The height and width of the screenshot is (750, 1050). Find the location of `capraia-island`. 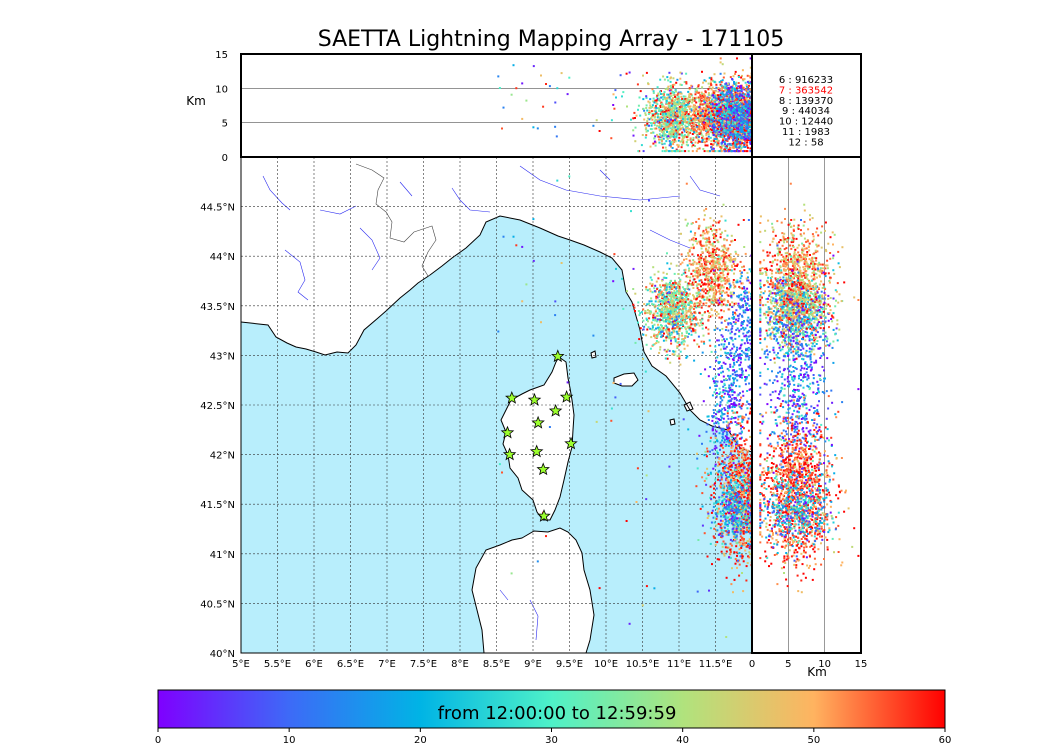

capraia-island is located at coordinates (593, 354).